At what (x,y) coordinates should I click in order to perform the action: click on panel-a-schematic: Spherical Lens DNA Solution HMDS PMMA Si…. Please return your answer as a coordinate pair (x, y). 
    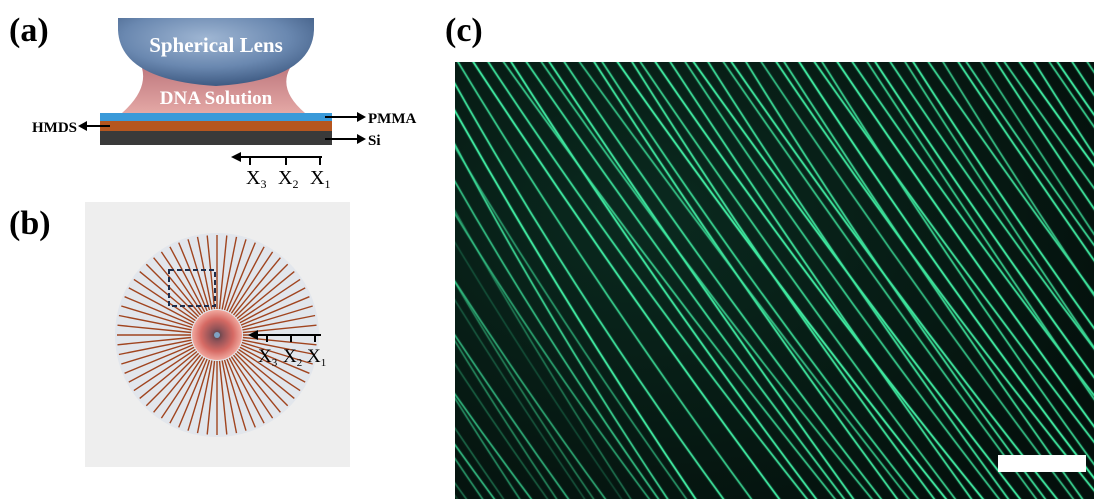
    Looking at the image, I should click on (224, 104).